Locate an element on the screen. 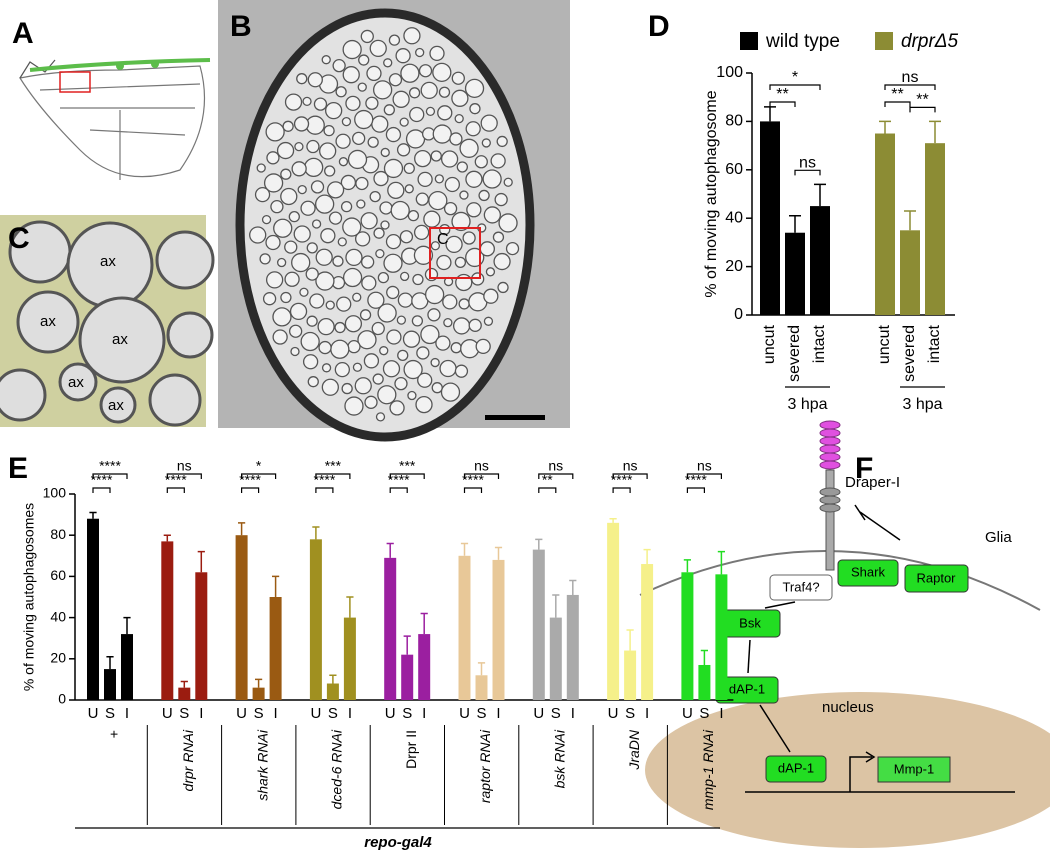 The image size is (1050, 852). x-tick-label: S is located at coordinates (184, 713).